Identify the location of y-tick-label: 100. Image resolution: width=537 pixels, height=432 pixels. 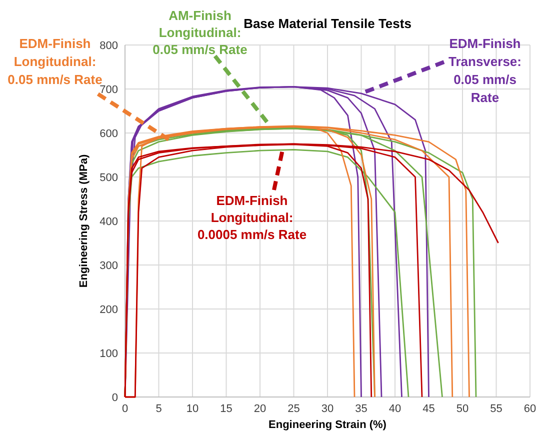
(109, 354).